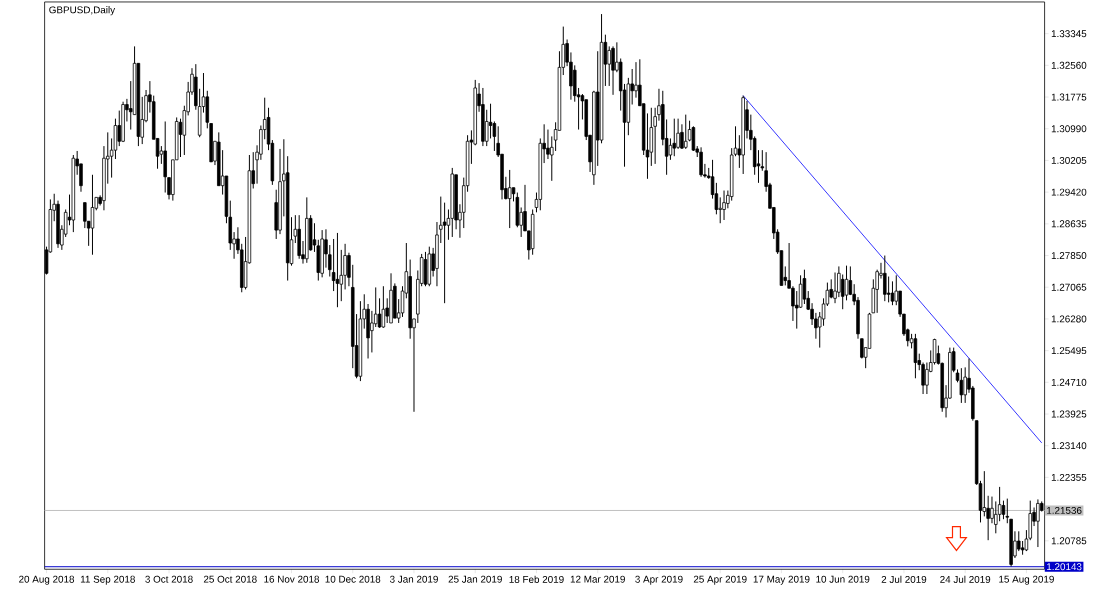 The width and height of the screenshot is (1100, 594). I want to click on y-tick-label: 1.33345, so click(1069, 34).